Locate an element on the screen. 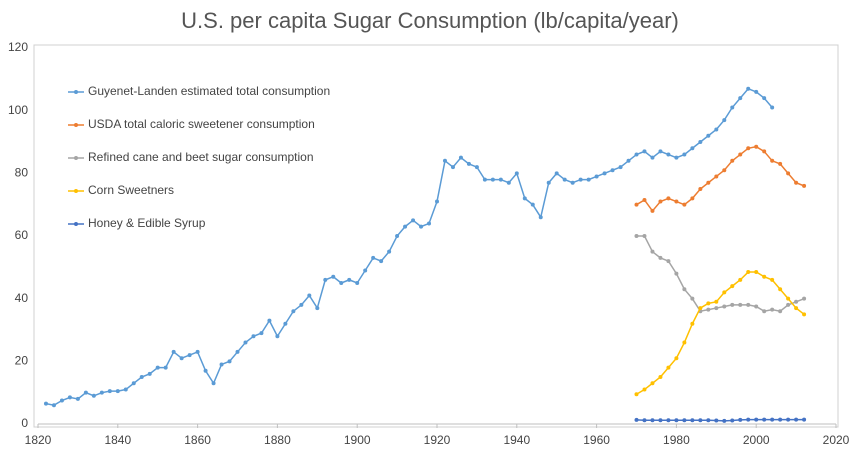  x-tick-label: 1860 is located at coordinates (197, 440).